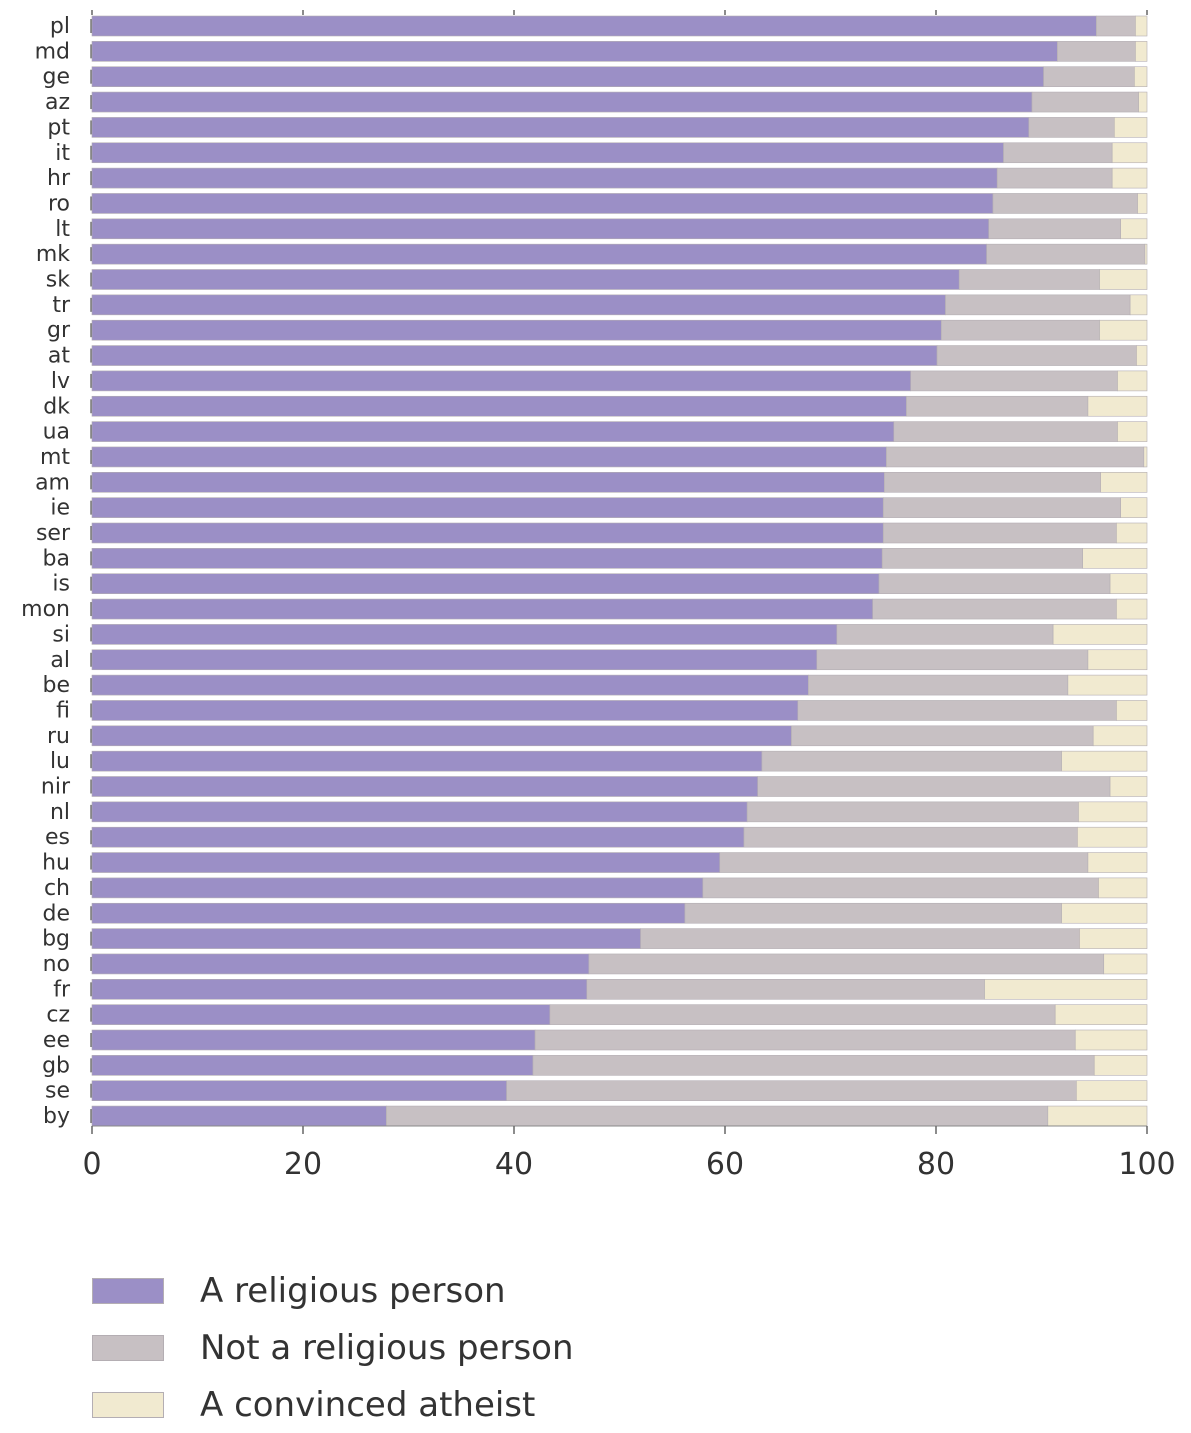  I want to click on bar-segment-not-religious-nl, so click(912, 812).